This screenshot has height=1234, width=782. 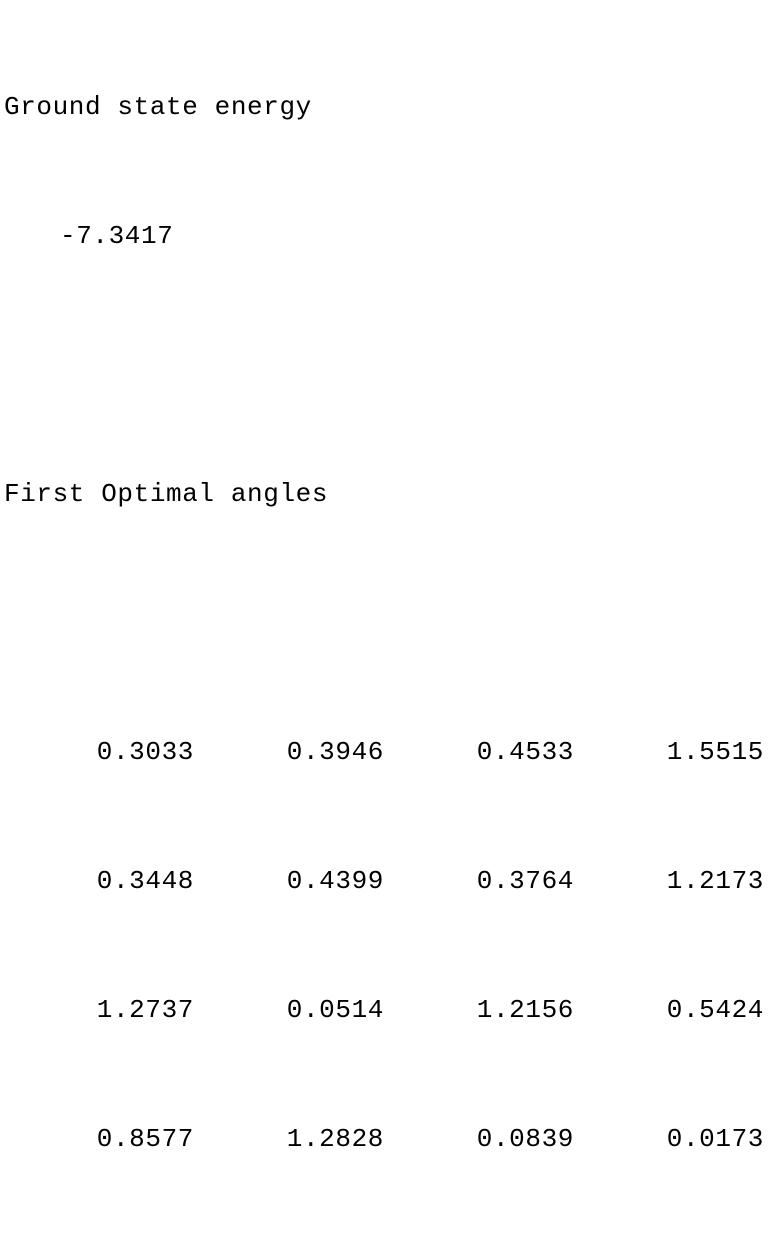 I want to click on matrix-cell: 1.2737, so click(x=145, y=1010).